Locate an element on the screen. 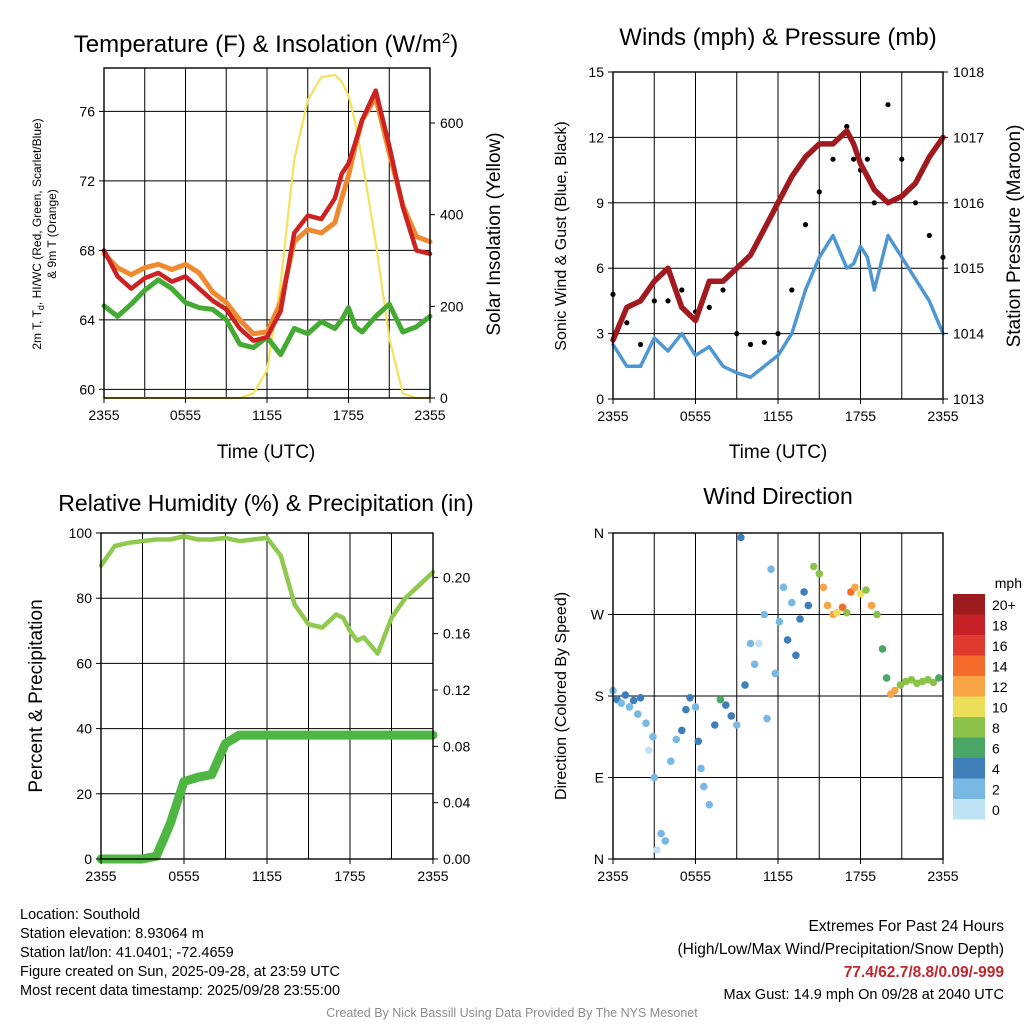  legend-title: mph is located at coordinates (1008, 583).